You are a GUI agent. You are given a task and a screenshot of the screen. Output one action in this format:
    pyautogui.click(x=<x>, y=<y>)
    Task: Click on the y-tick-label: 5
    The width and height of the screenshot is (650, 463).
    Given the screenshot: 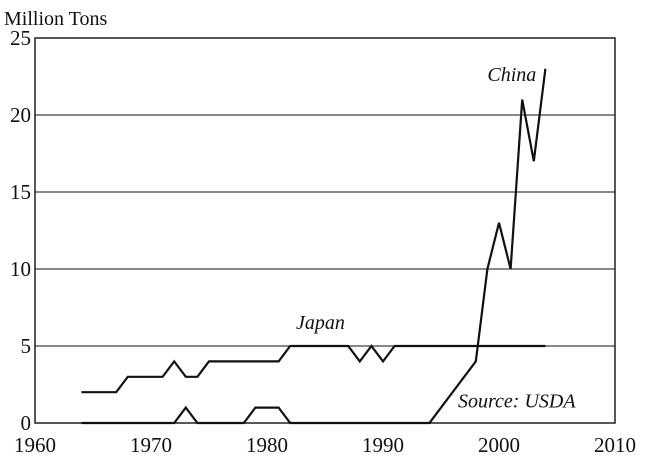 What is the action you would take?
    pyautogui.click(x=26, y=346)
    